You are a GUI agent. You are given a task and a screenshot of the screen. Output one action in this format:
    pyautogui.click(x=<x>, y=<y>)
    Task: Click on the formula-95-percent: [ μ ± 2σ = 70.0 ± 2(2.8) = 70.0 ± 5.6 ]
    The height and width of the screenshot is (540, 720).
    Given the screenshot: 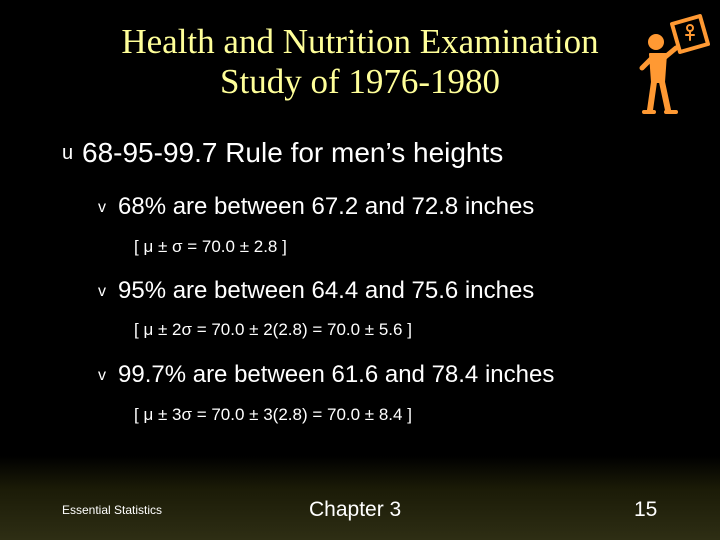 What is the action you would take?
    pyautogui.click(x=273, y=329)
    